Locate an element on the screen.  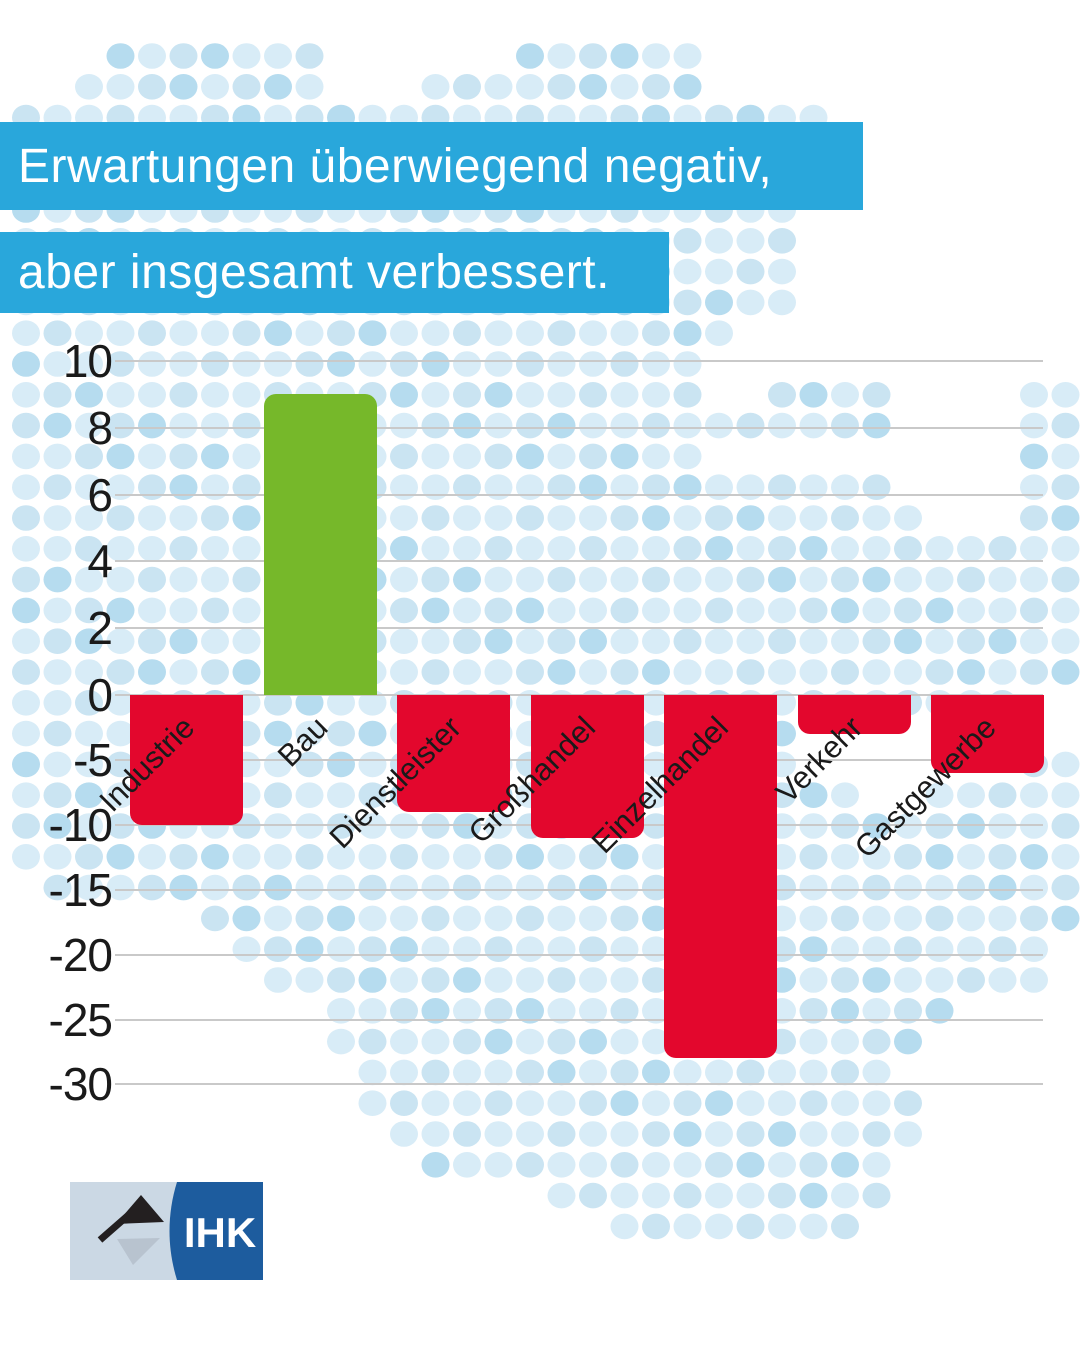
gridline--30 is located at coordinates (579, 1084).